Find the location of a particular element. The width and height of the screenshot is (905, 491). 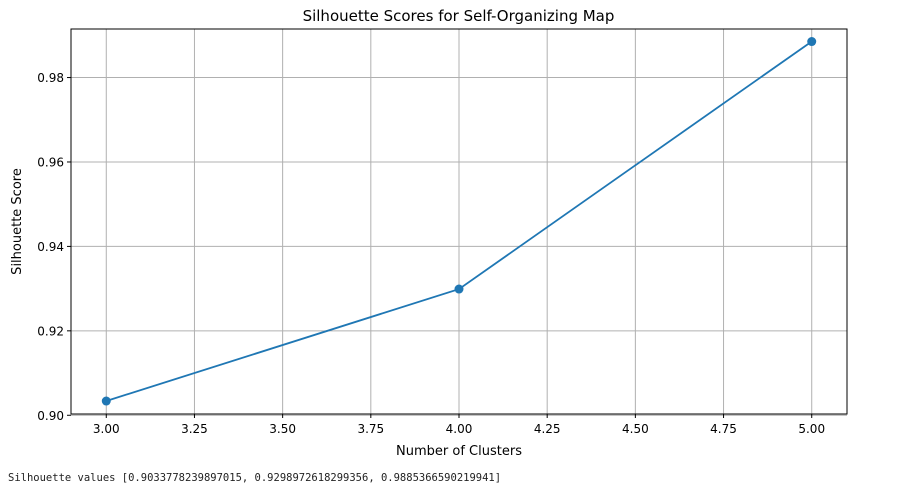

y-axis-ticks: 0.90 0.92 0.94 0.96 0.98 is located at coordinates (54, 247).